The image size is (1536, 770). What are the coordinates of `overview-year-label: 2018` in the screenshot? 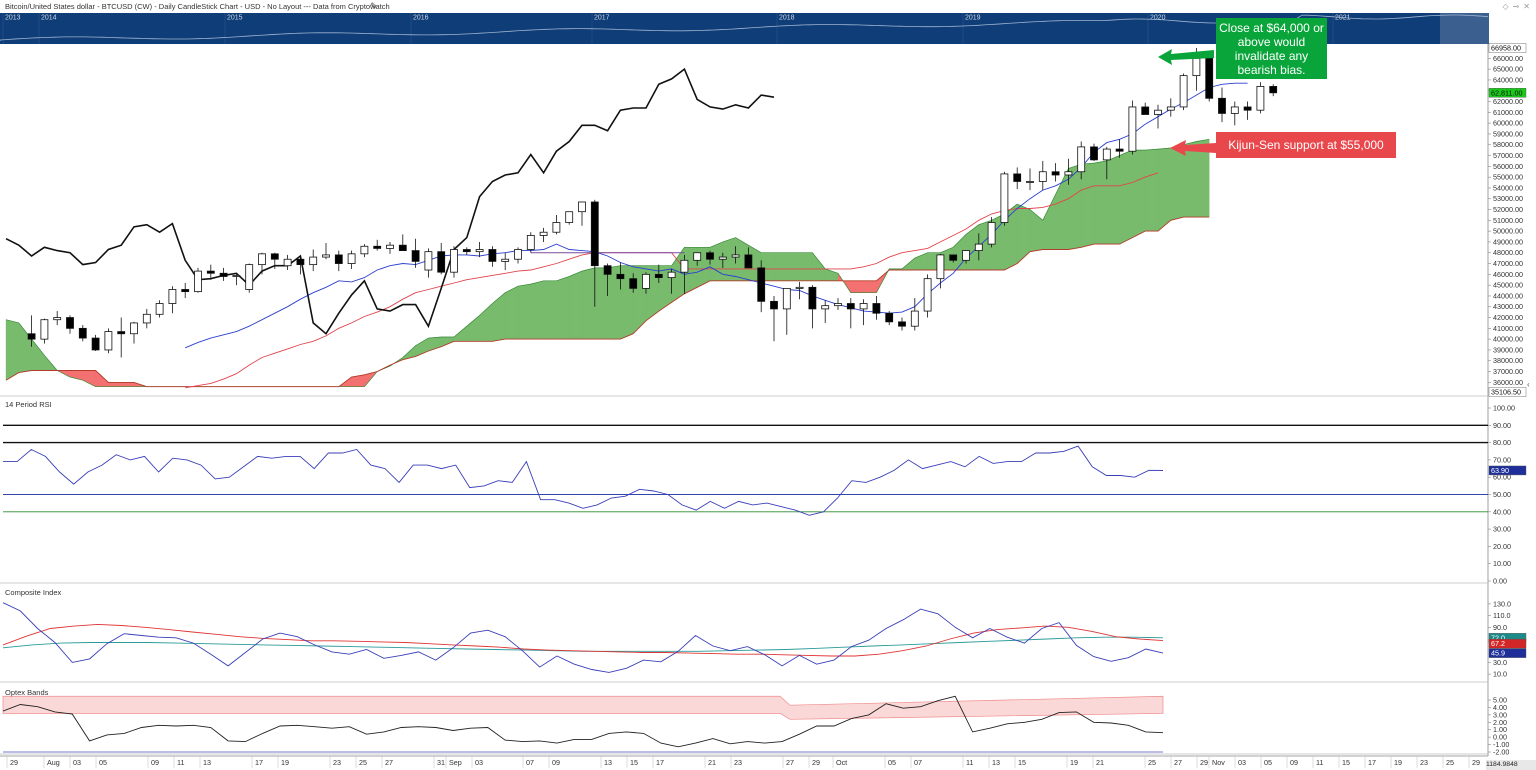 It's located at (787, 18).